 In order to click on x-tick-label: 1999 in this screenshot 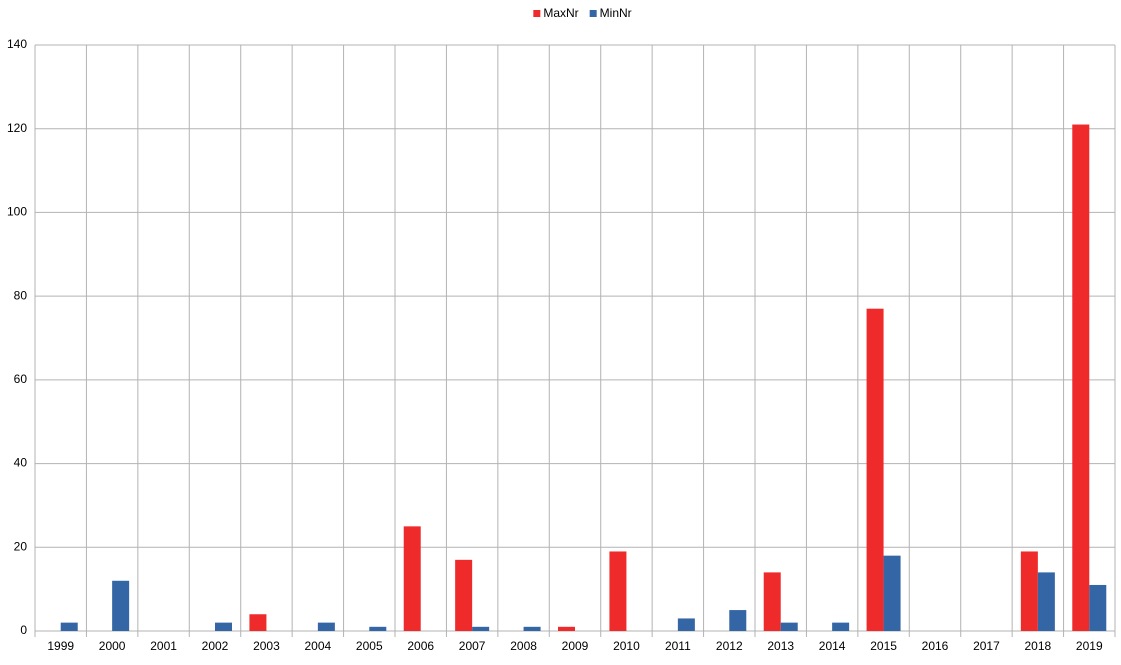, I will do `click(60, 646)`.